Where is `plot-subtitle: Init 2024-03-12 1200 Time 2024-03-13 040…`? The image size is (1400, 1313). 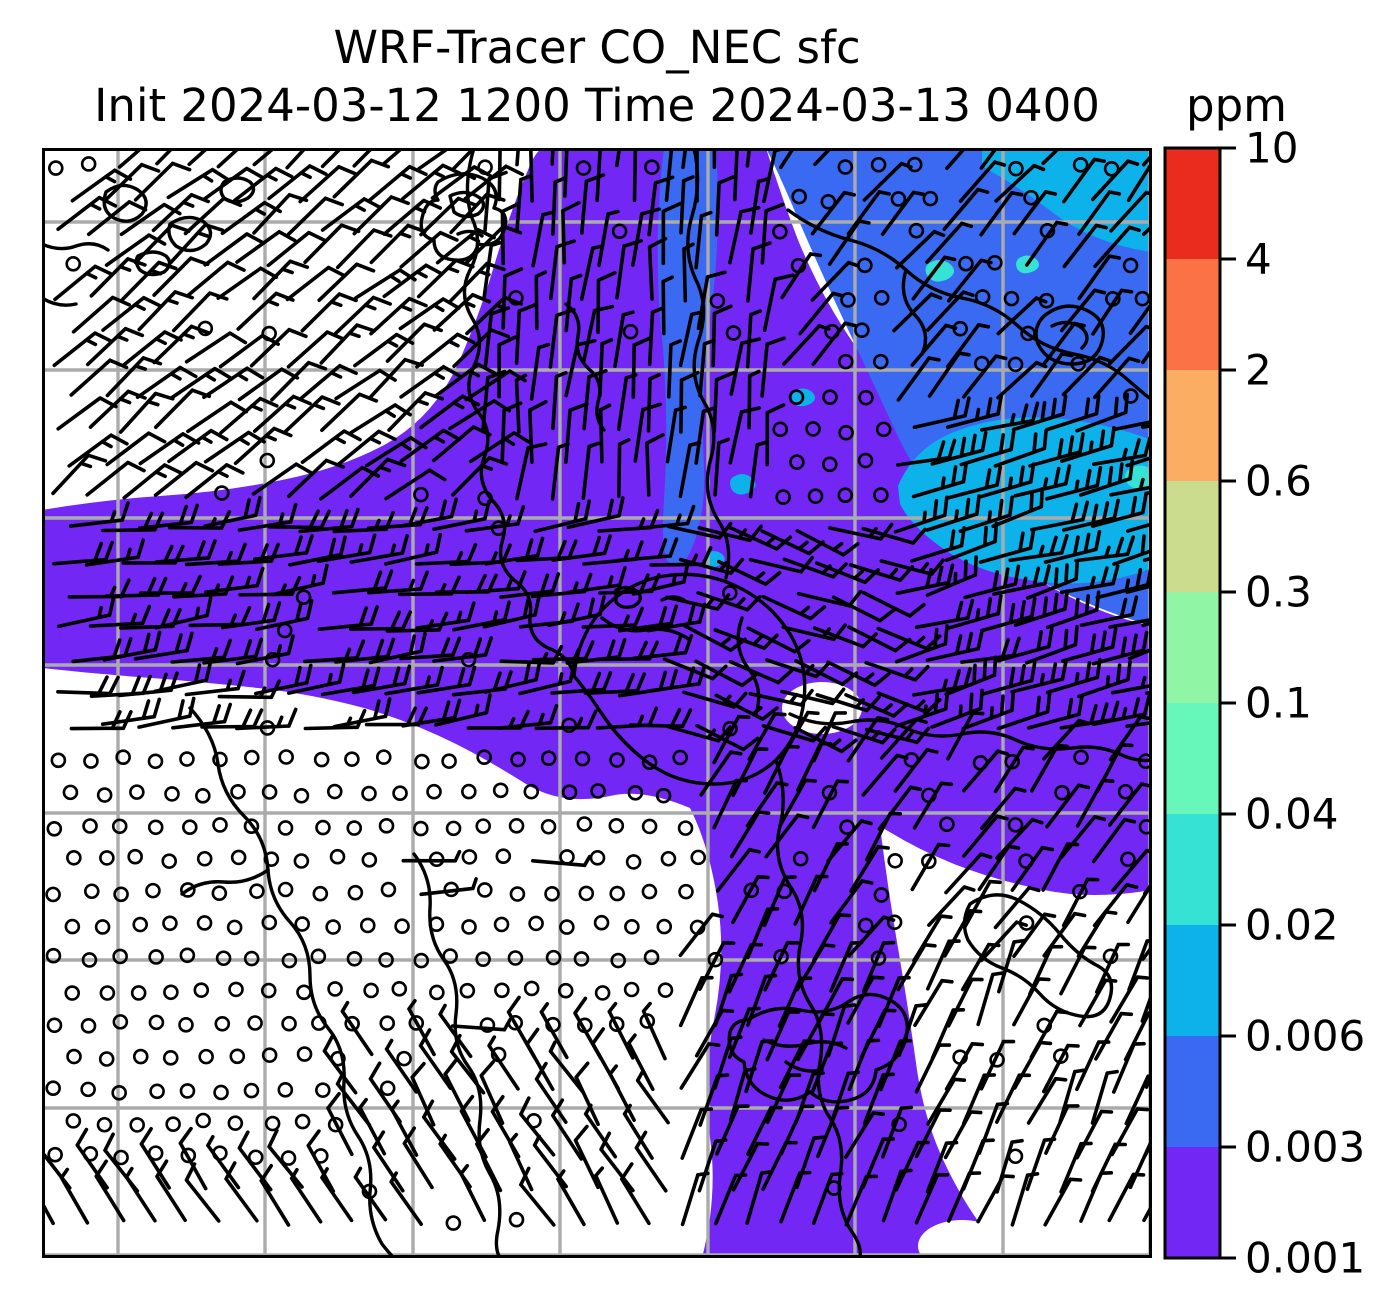 plot-subtitle: Init 2024-03-12 1200 Time 2024-03-13 040… is located at coordinates (597, 105).